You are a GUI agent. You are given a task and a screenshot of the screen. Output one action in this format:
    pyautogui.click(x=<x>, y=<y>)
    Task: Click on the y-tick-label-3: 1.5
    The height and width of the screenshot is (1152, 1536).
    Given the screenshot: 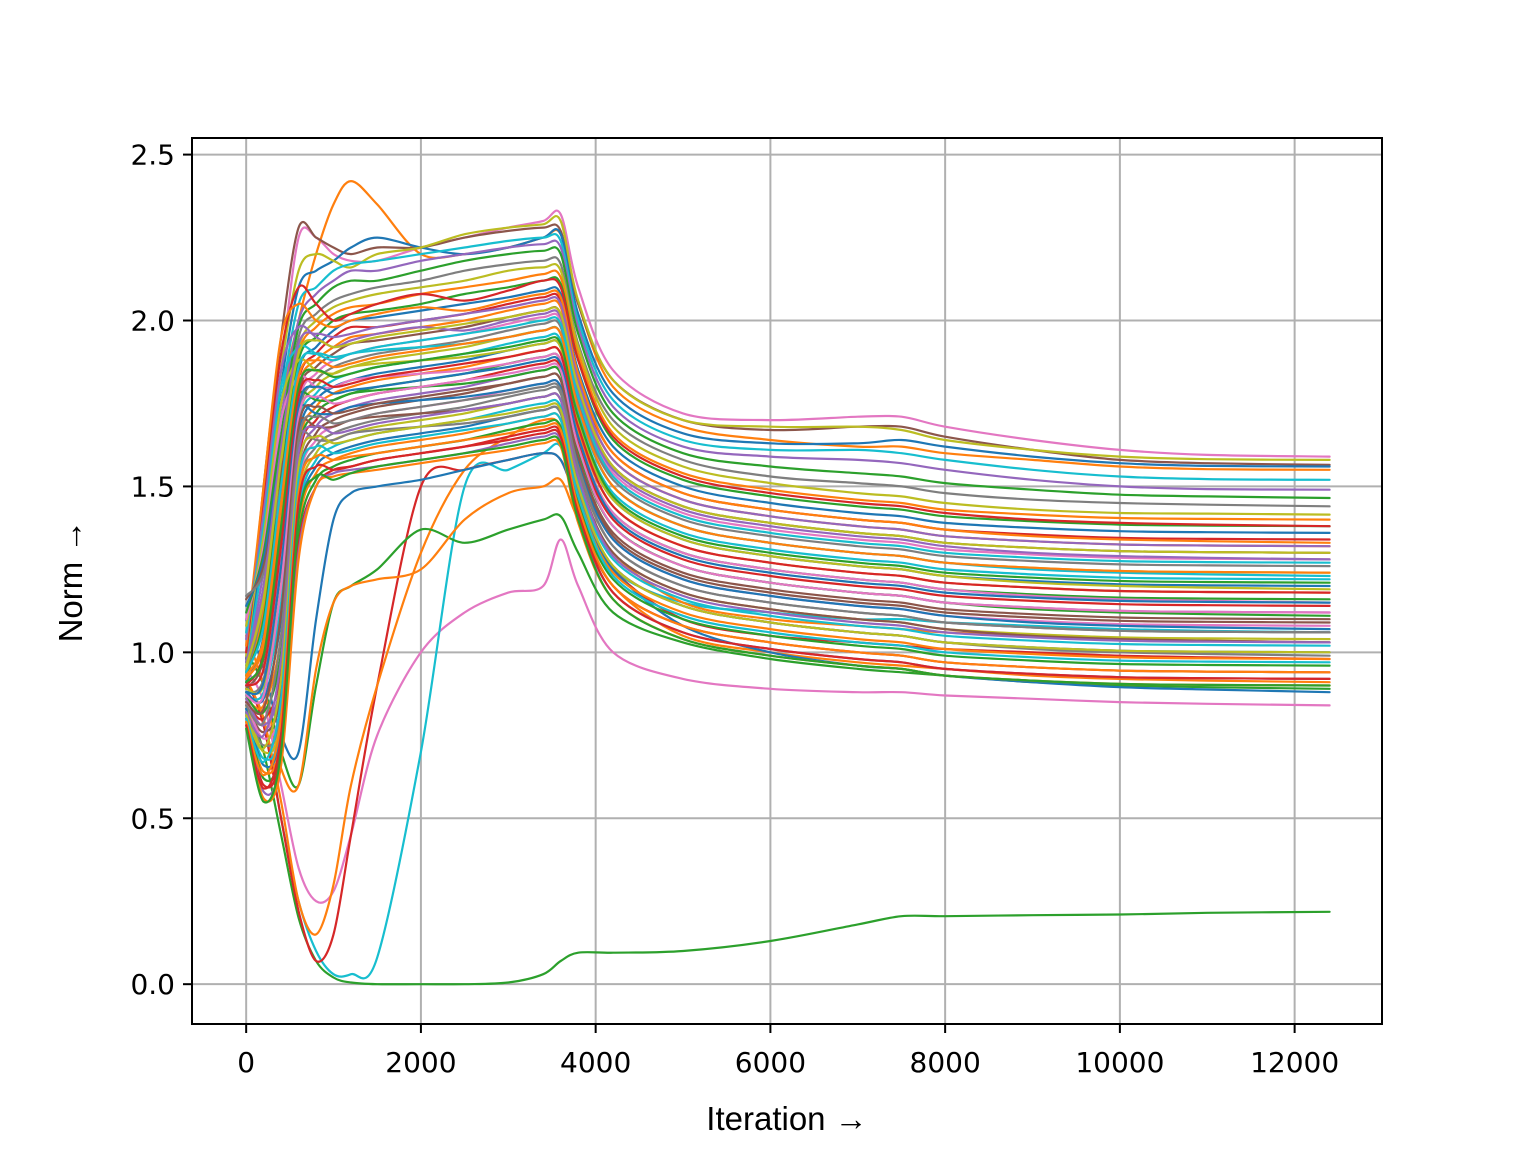 What is the action you would take?
    pyautogui.click(x=152, y=486)
    